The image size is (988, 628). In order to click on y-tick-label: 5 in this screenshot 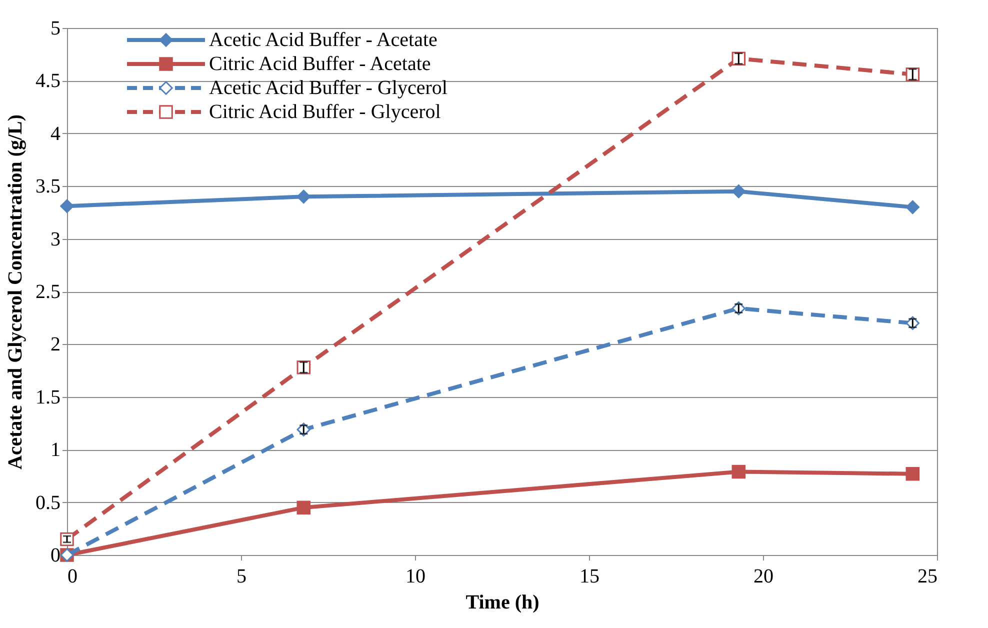, I will do `click(55, 29)`.